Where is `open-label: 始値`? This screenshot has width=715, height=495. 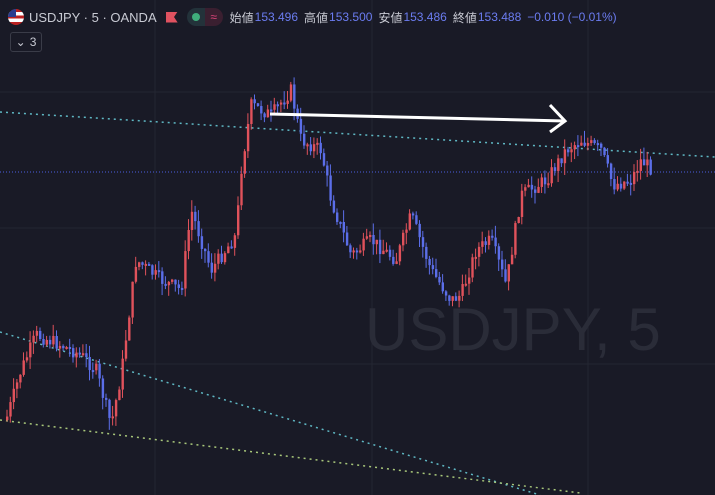
open-label: 始値 is located at coordinates (241, 17).